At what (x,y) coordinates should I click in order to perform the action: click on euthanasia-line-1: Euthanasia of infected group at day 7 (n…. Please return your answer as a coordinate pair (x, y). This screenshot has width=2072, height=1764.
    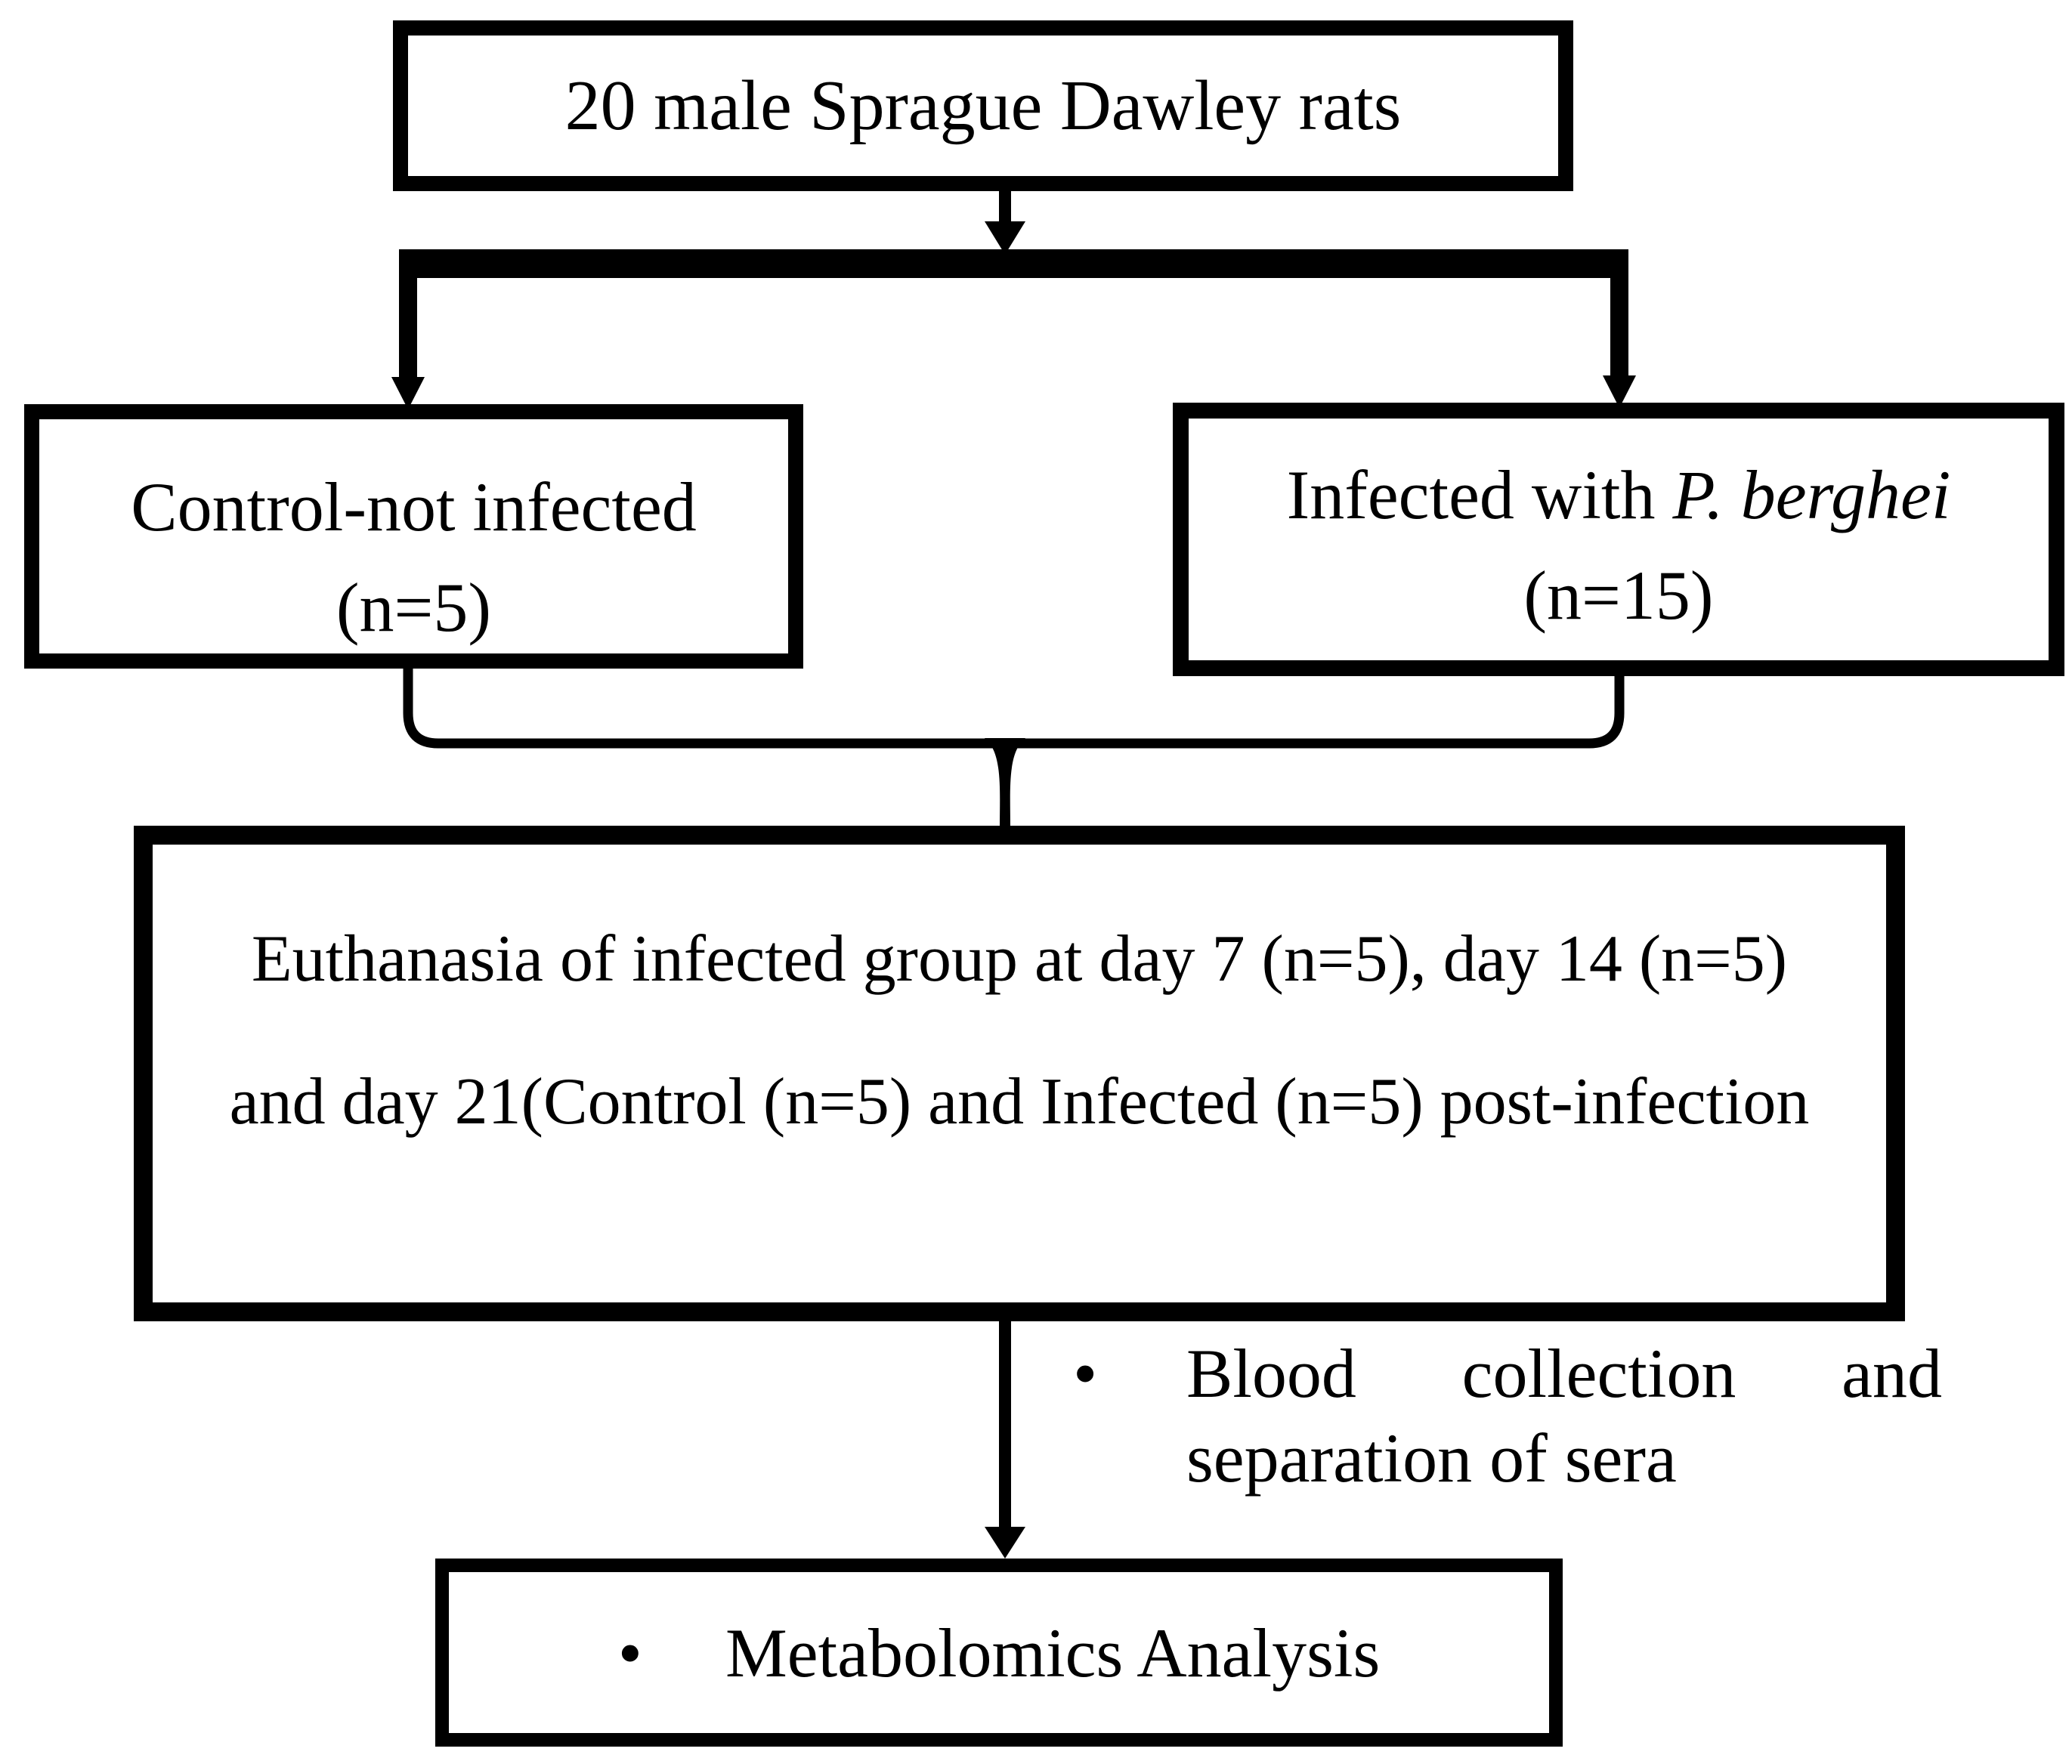
    Looking at the image, I should click on (1020, 959).